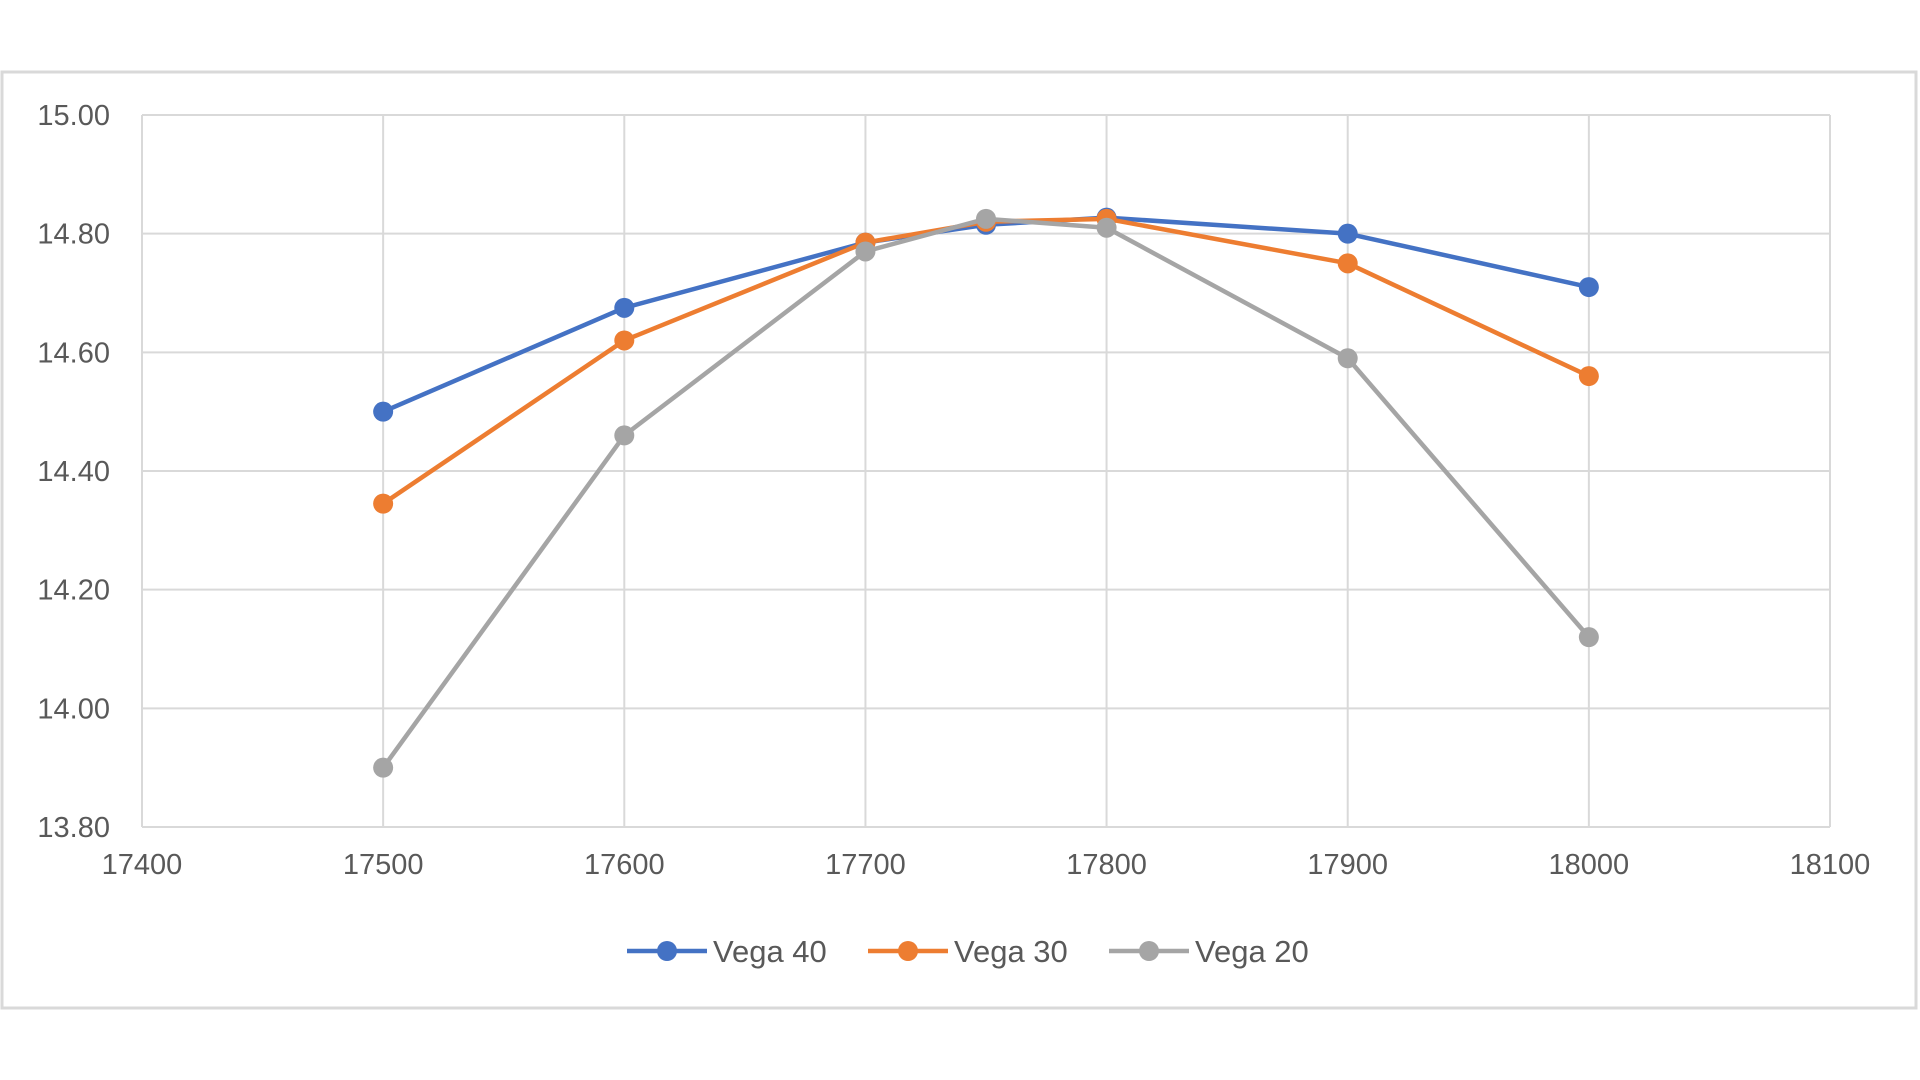 Image resolution: width=1920 pixels, height=1080 pixels. What do you see at coordinates (142, 865) in the screenshot?
I see `x-tick-label: 17400` at bounding box center [142, 865].